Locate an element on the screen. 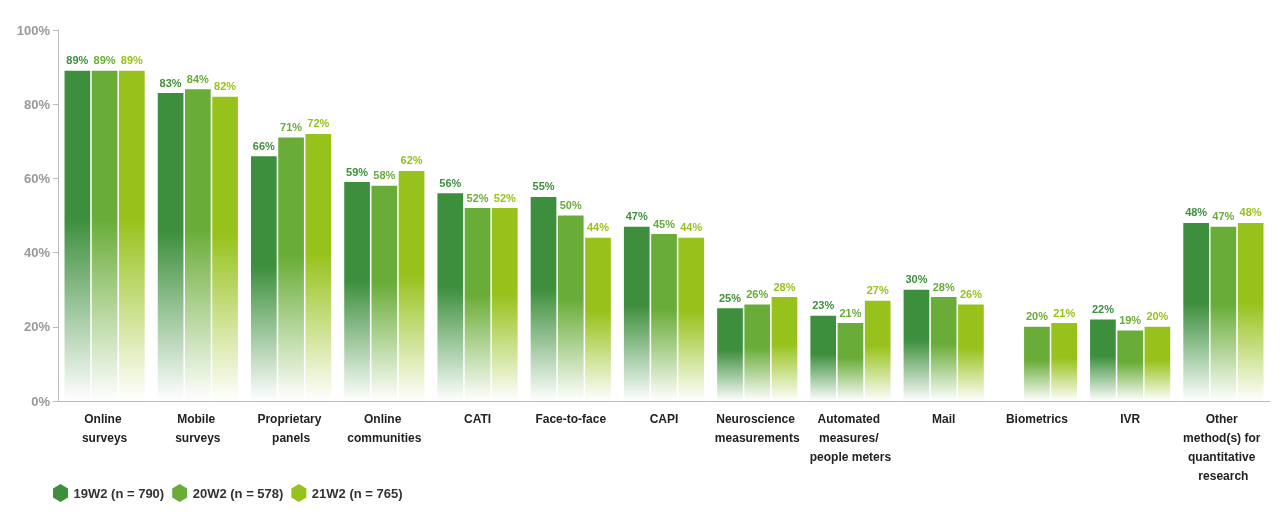 The image size is (1282, 519). data-label: 56% is located at coordinates (450, 182).